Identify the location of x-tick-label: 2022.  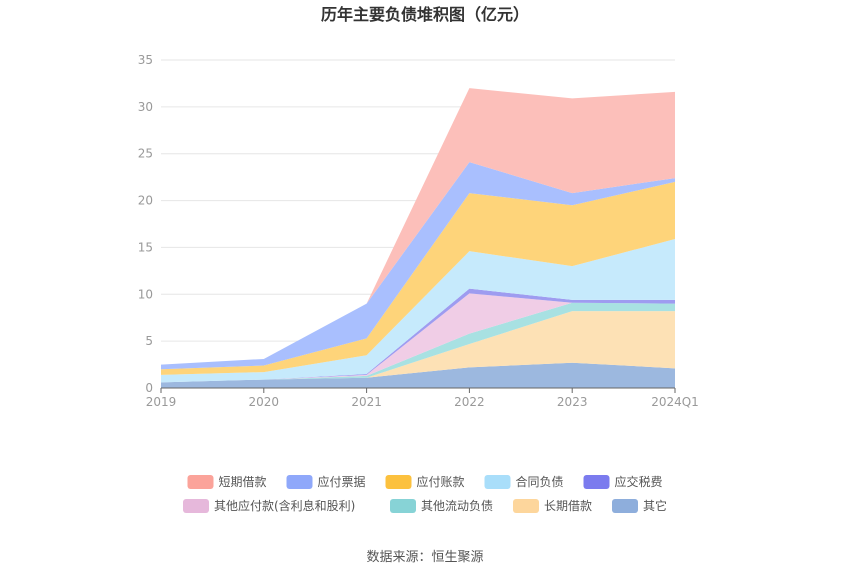
(469, 402).